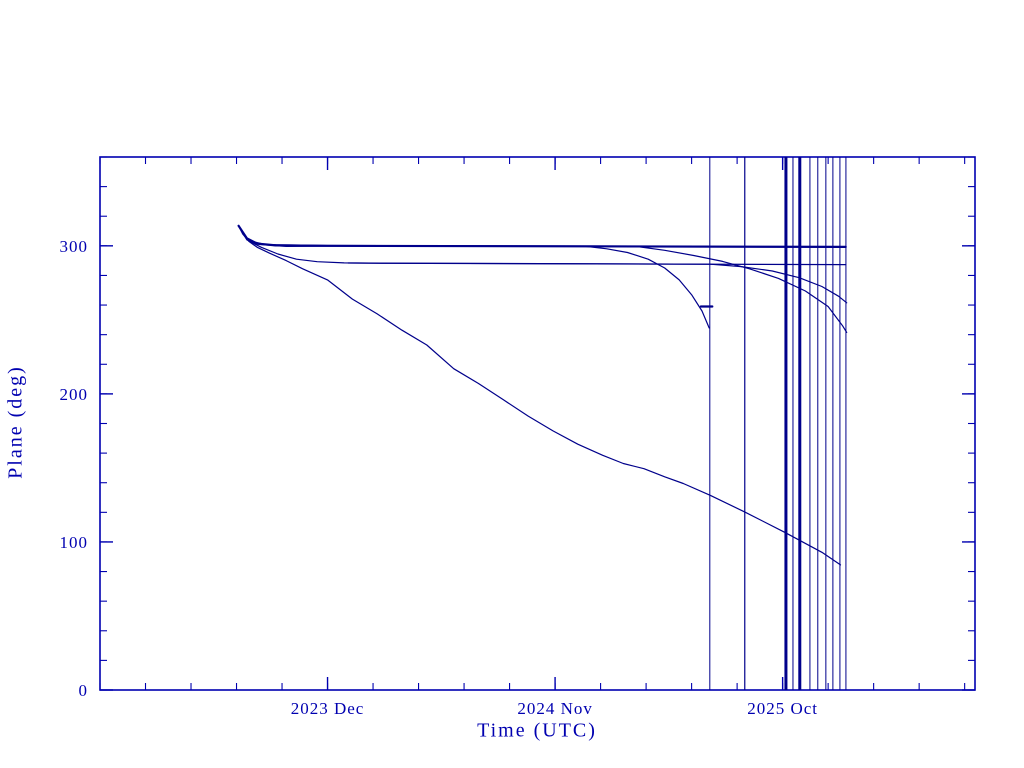 The width and height of the screenshot is (1024, 768). What do you see at coordinates (537, 730) in the screenshot?
I see `x-axis-label: Time (UTC)` at bounding box center [537, 730].